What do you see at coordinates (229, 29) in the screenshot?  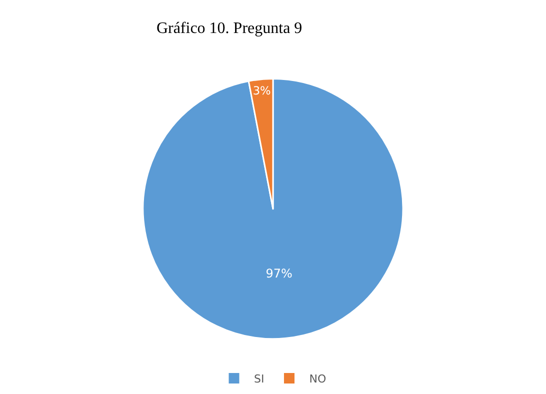 I see `chart-title: Gráfico 10. Pregunta 9` at bounding box center [229, 29].